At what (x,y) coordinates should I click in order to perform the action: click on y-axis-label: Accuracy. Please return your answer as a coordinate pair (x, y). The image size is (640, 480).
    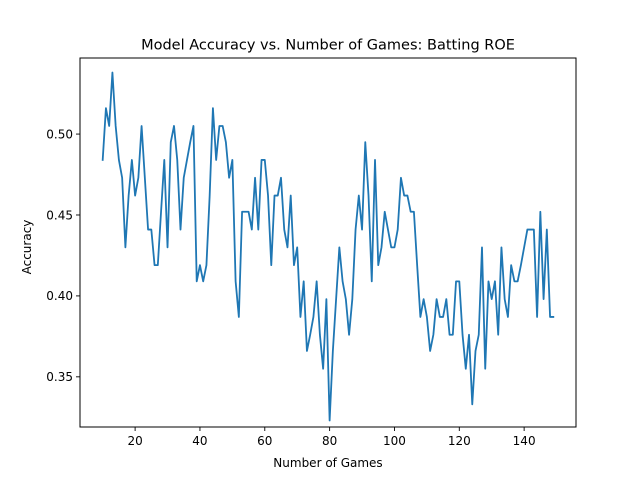
    Looking at the image, I should click on (27, 247).